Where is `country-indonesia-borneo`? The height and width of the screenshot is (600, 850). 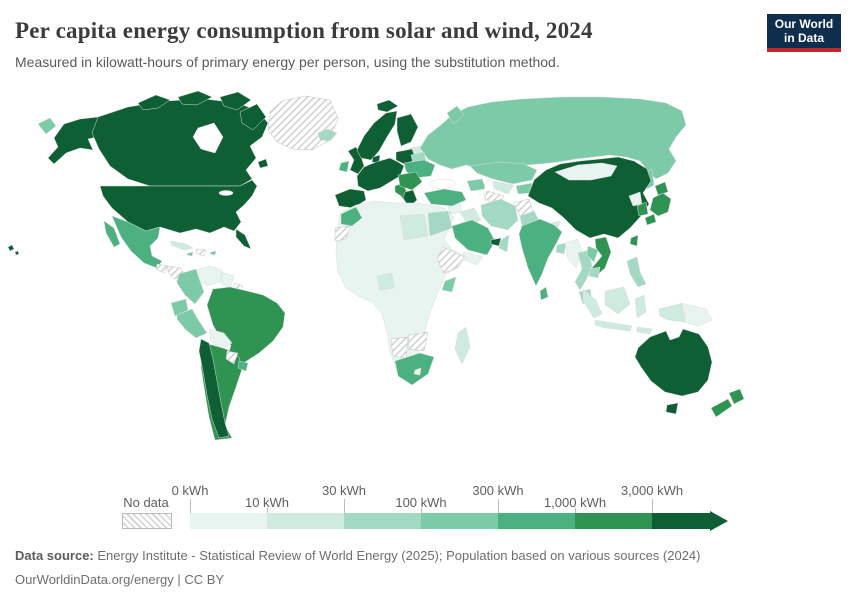 country-indonesia-borneo is located at coordinates (617, 300).